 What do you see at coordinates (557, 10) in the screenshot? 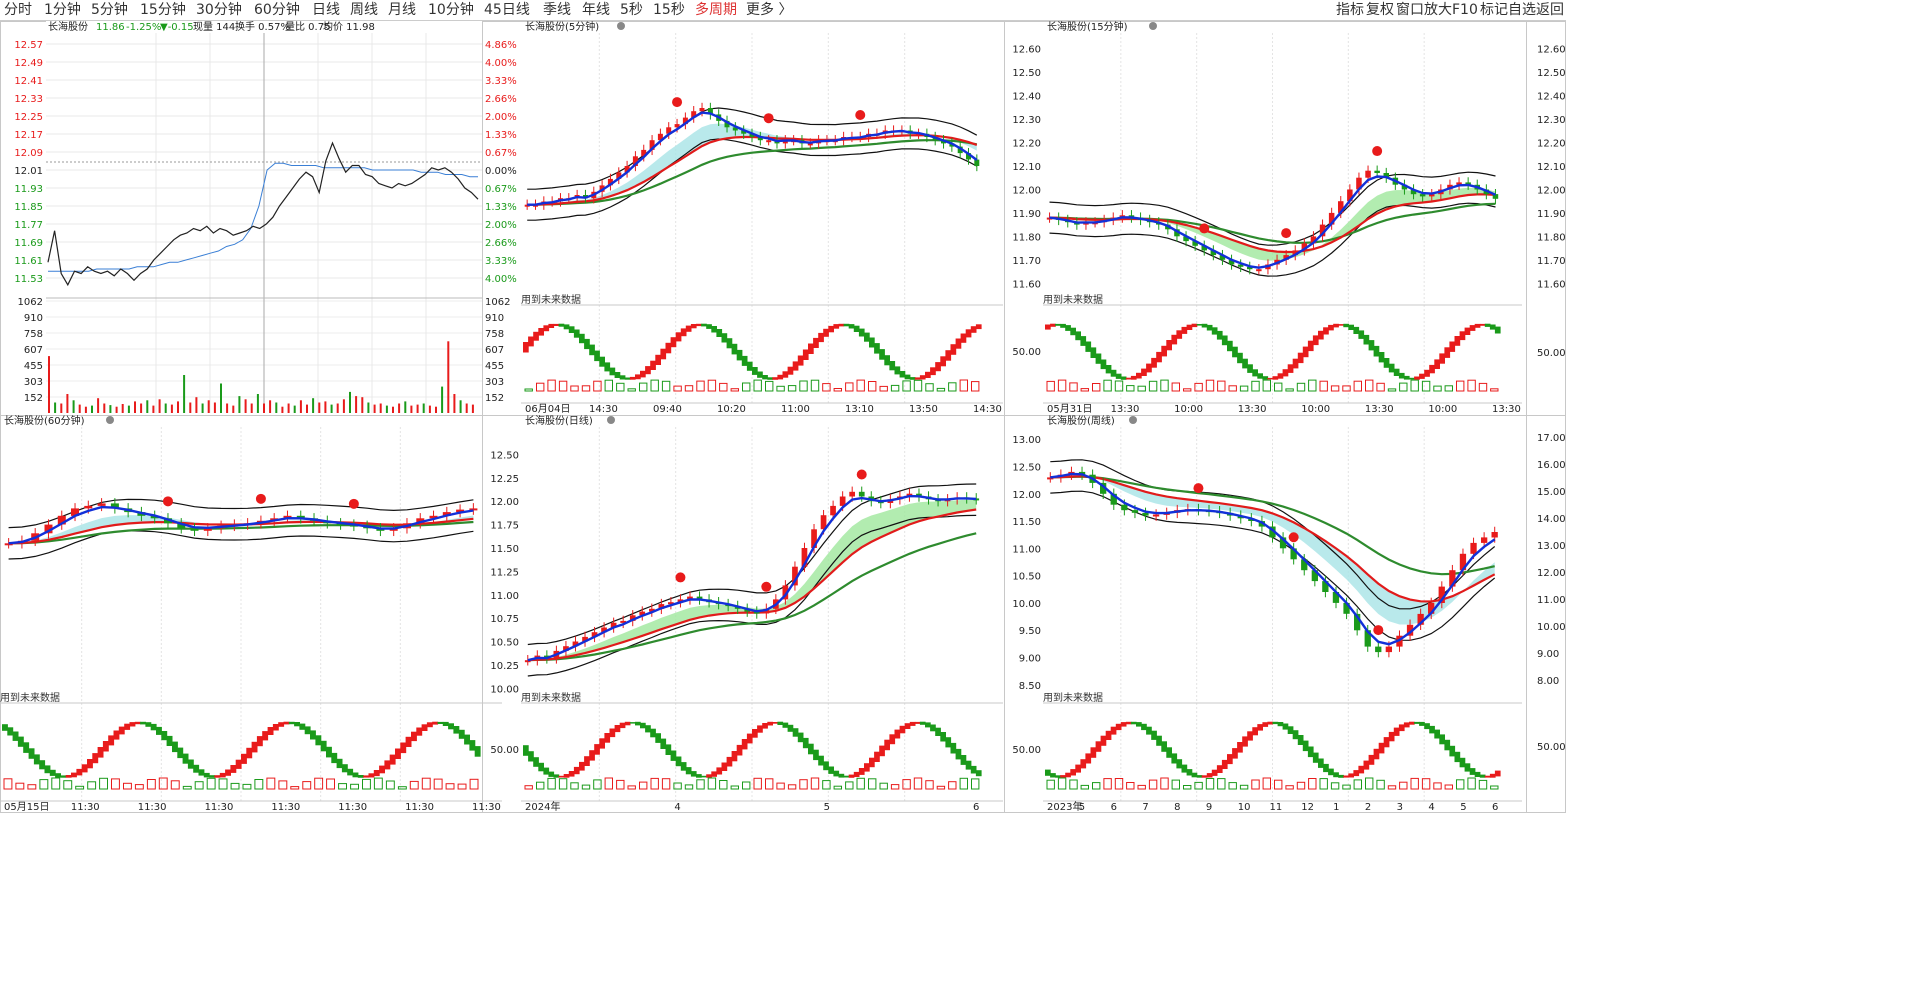
I see `tab-quarter: 季线` at bounding box center [557, 10].